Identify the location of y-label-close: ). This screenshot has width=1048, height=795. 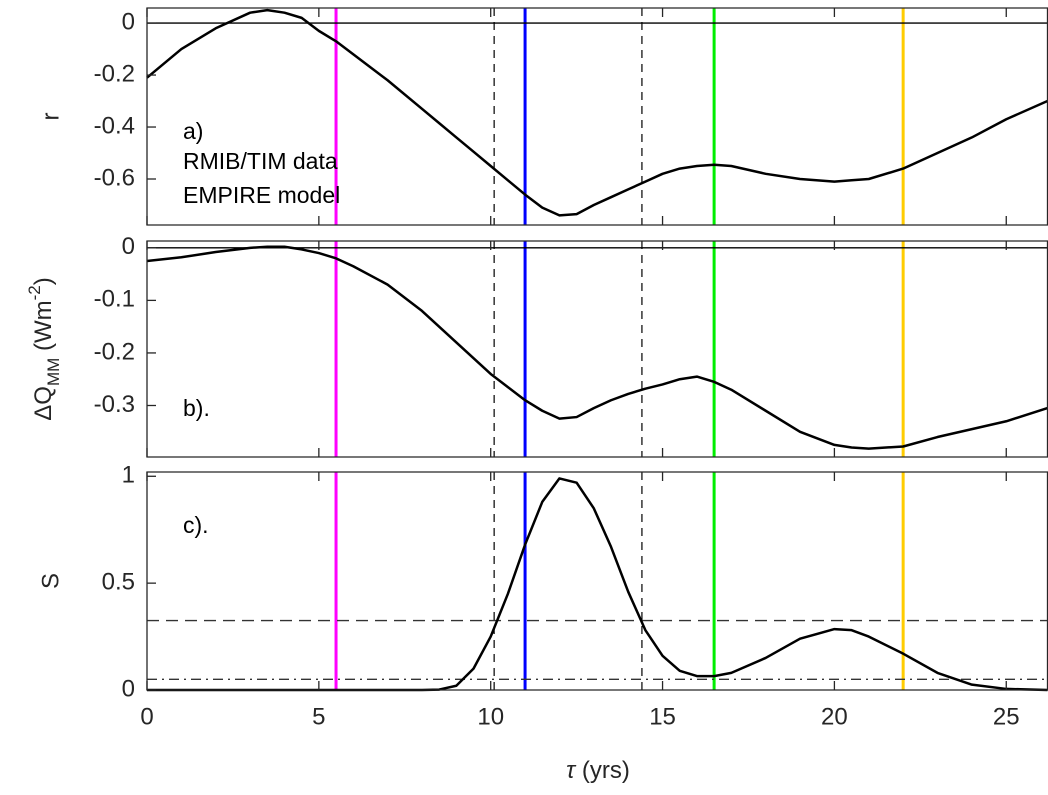
(43, 281).